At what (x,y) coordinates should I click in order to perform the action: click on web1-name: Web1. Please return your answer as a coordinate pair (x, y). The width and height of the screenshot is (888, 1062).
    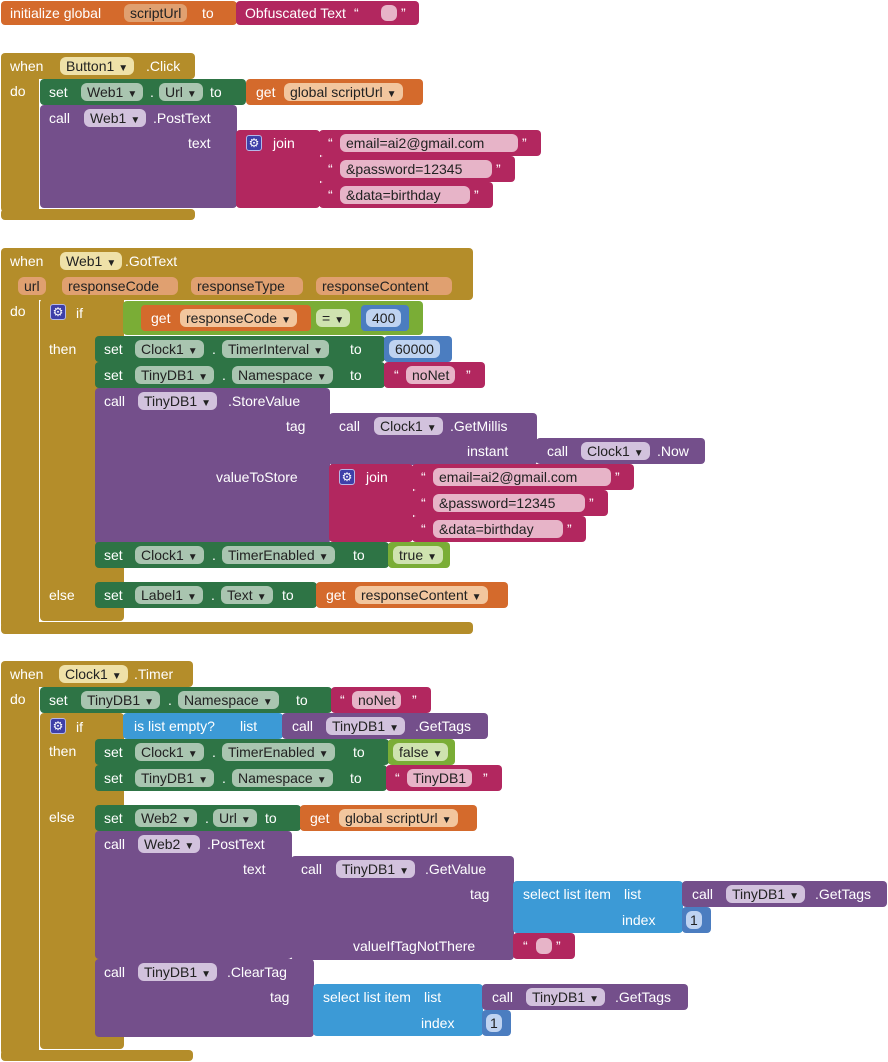
    Looking at the image, I should click on (108, 118).